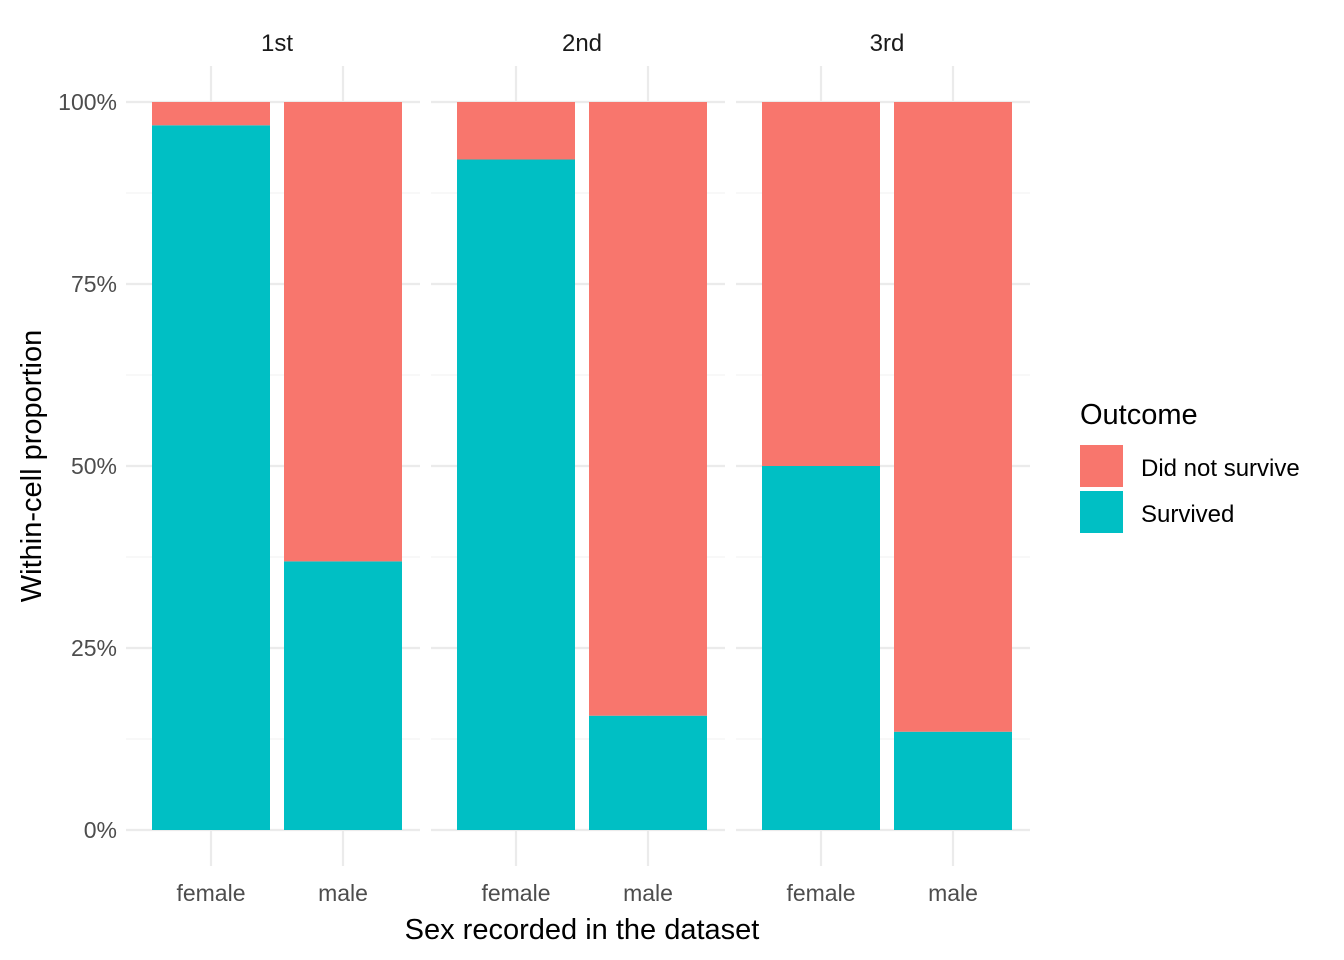 This screenshot has width=1344, height=960. I want to click on bar-did-not-survive-3rd-female, so click(821, 284).